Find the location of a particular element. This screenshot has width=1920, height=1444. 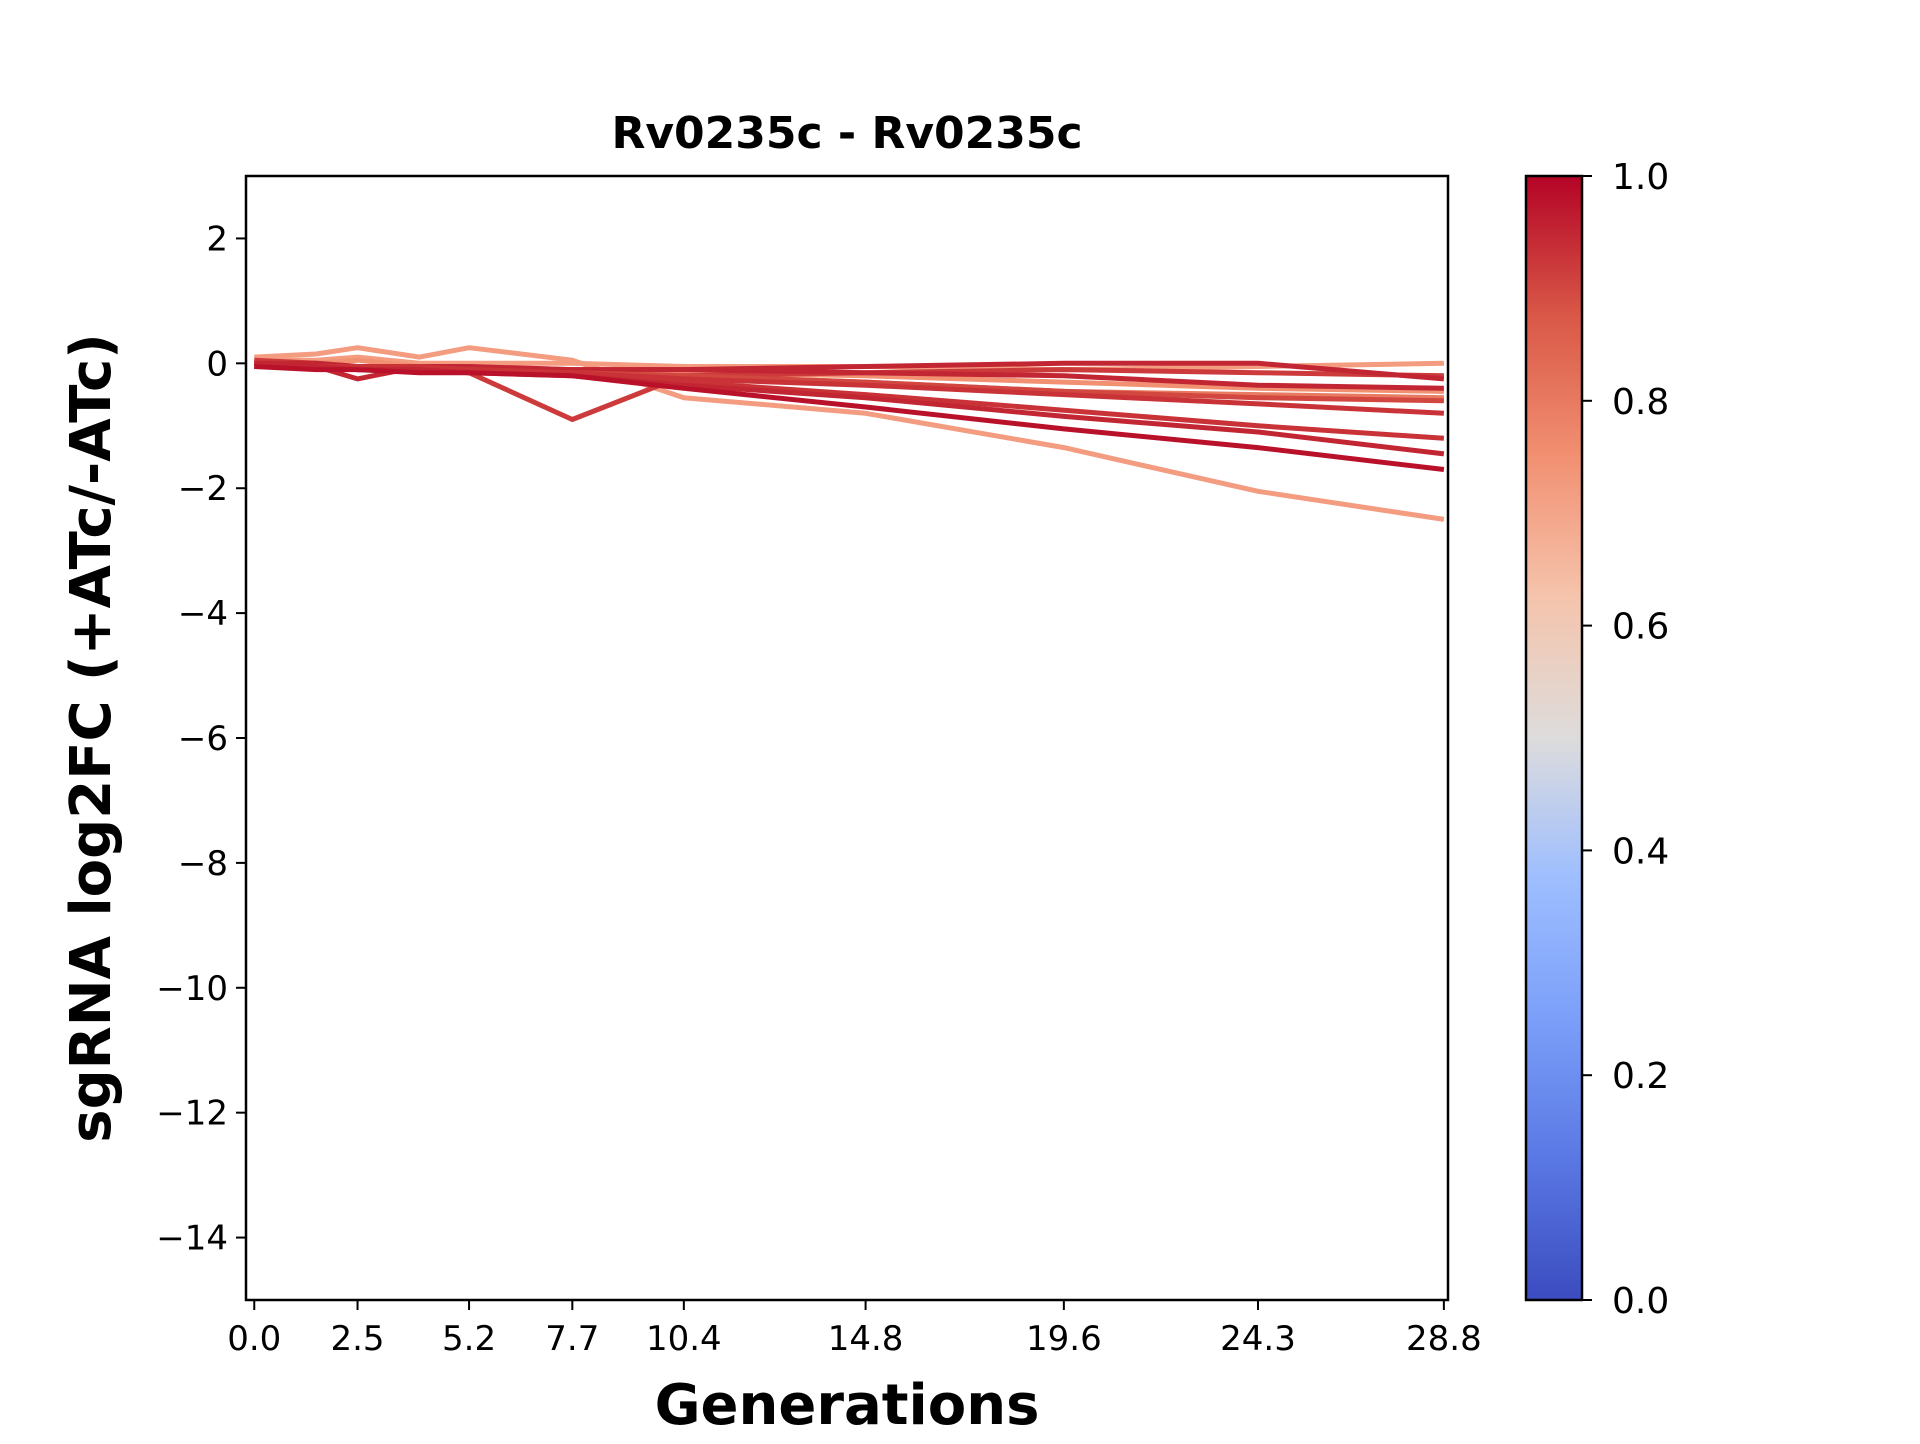

y-tick-label: −6 is located at coordinates (203, 739).